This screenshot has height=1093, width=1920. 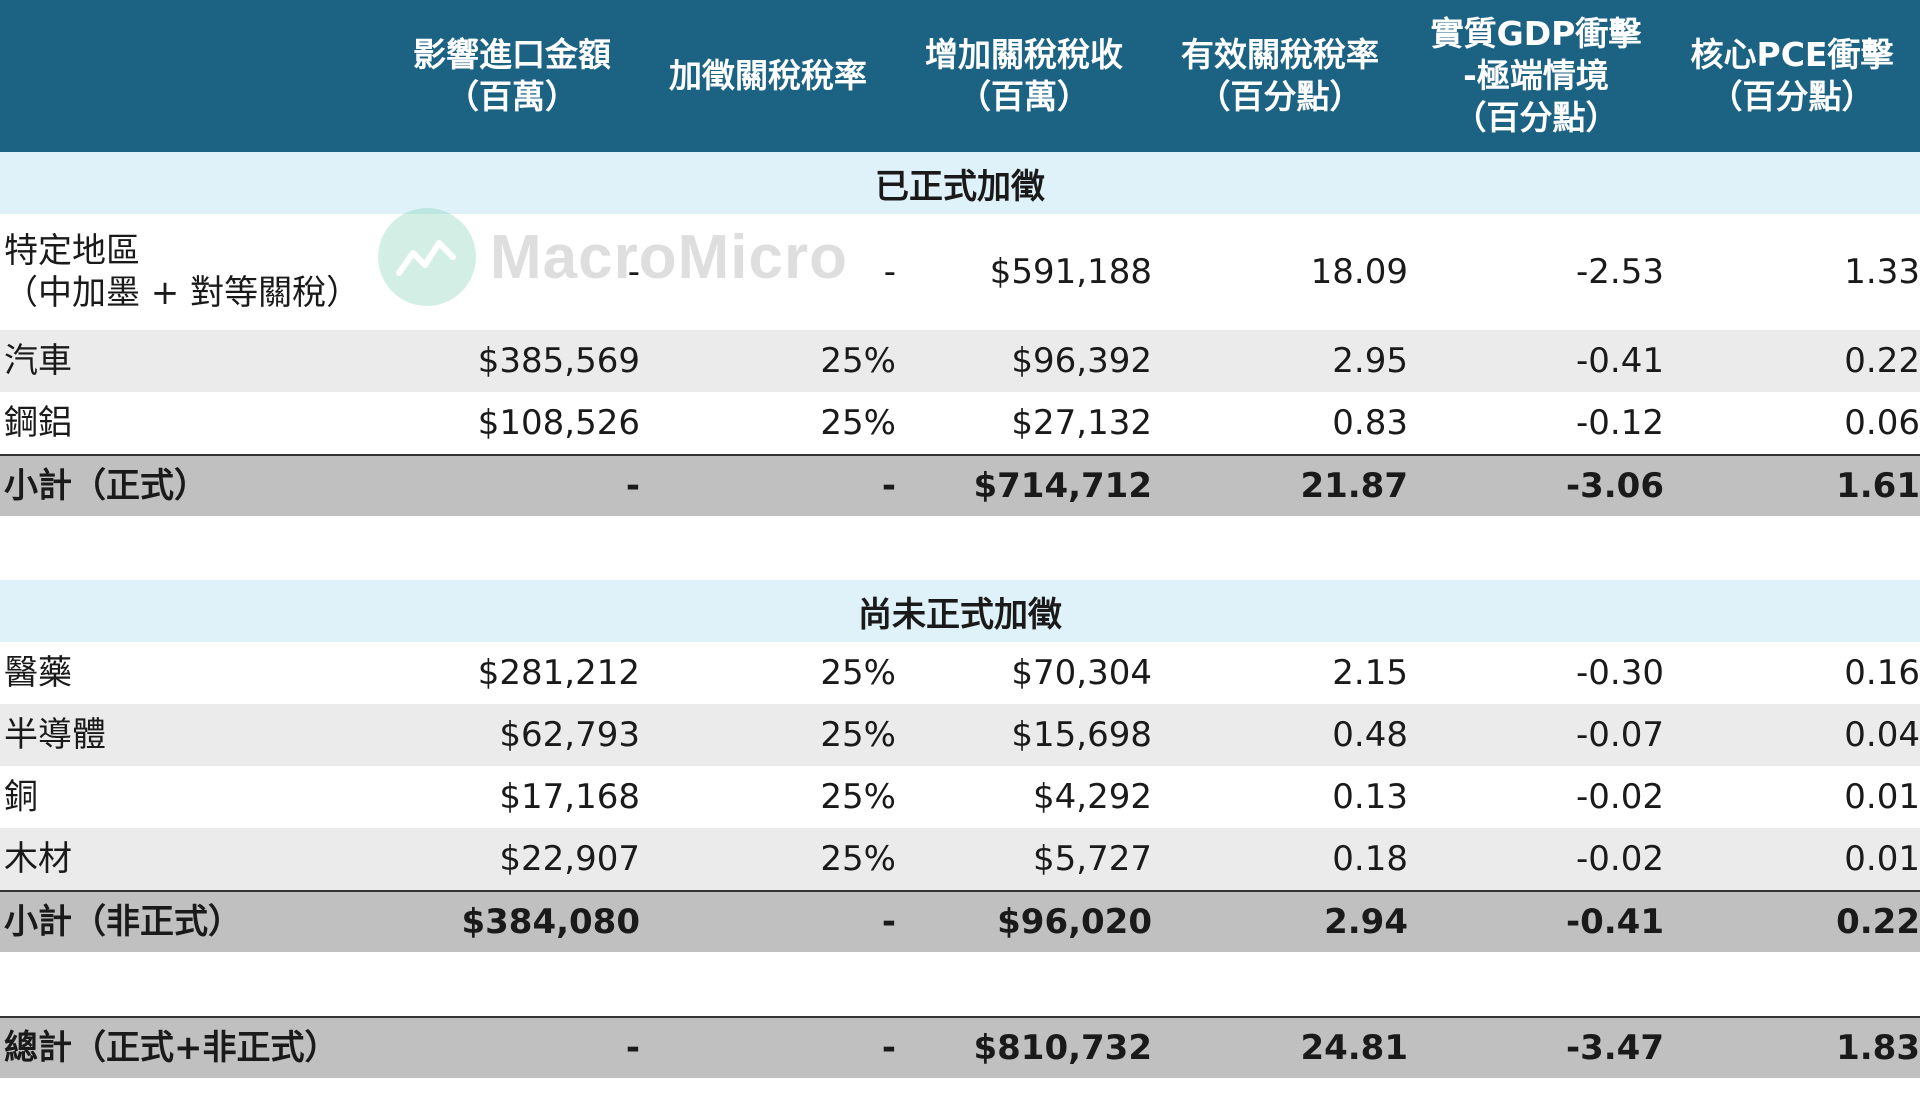 What do you see at coordinates (558, 361) in the screenshot?
I see `cell-import-value: $385,569` at bounding box center [558, 361].